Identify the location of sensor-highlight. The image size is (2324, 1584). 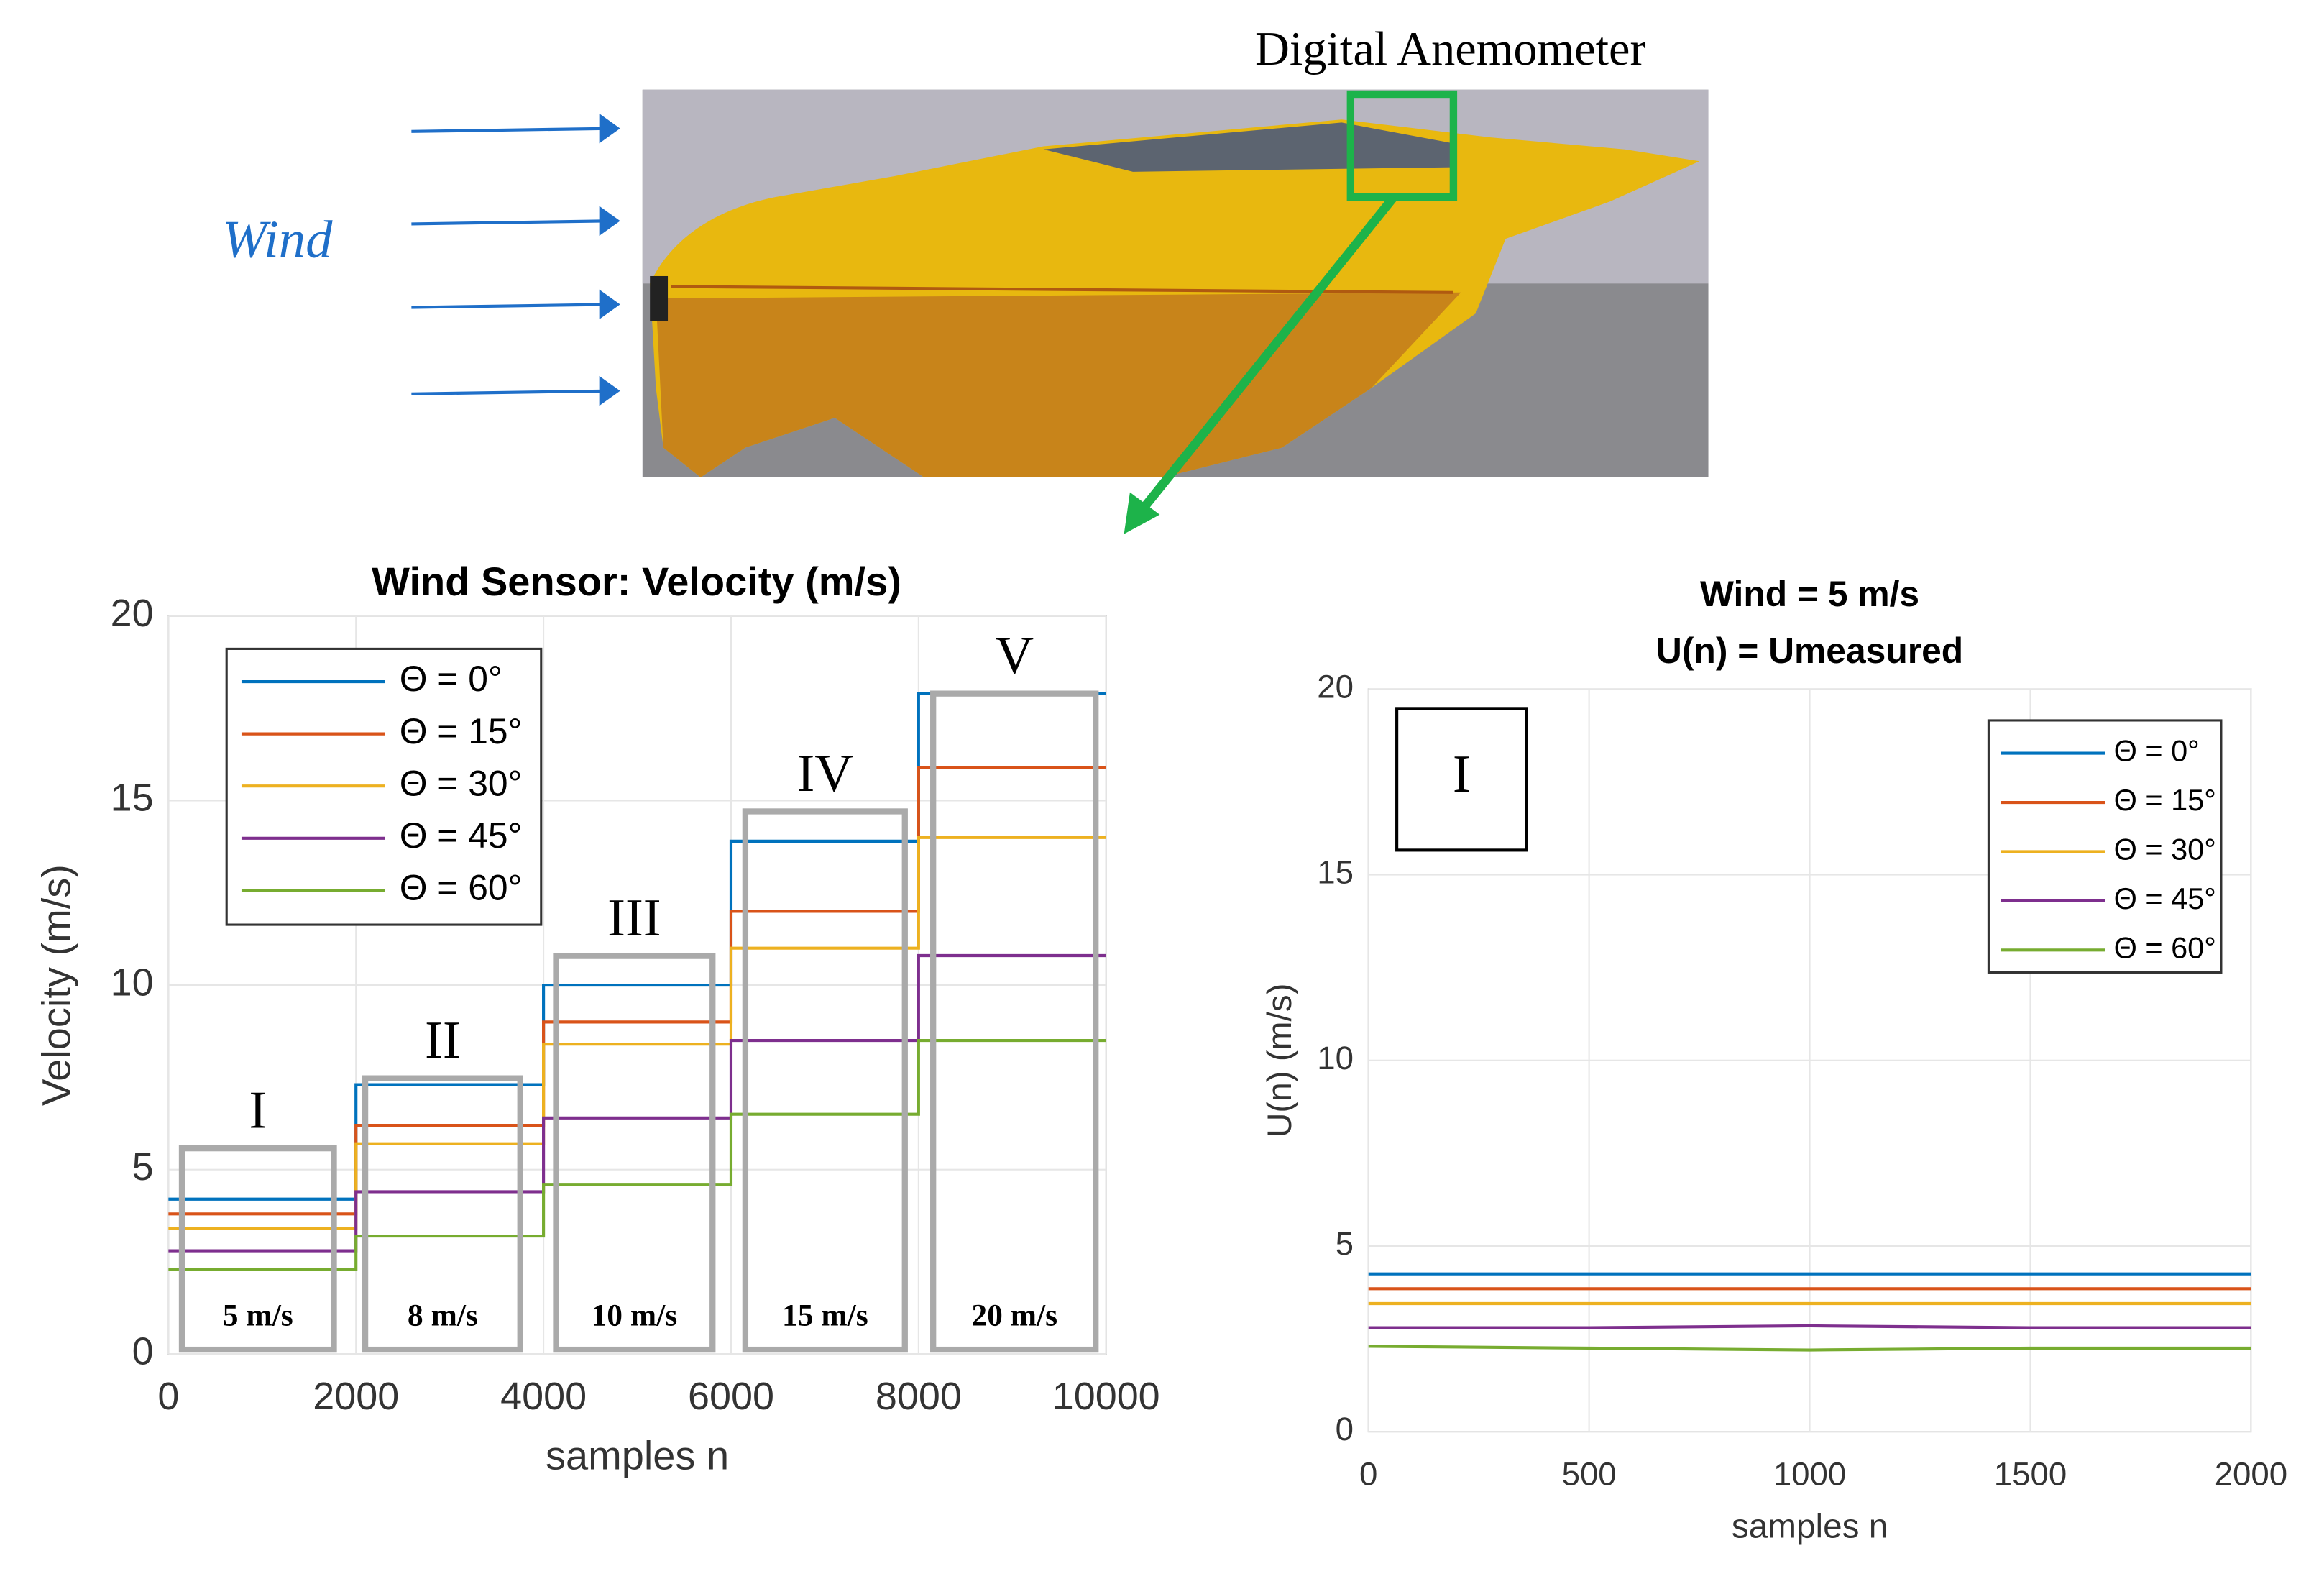
(1402, 145).